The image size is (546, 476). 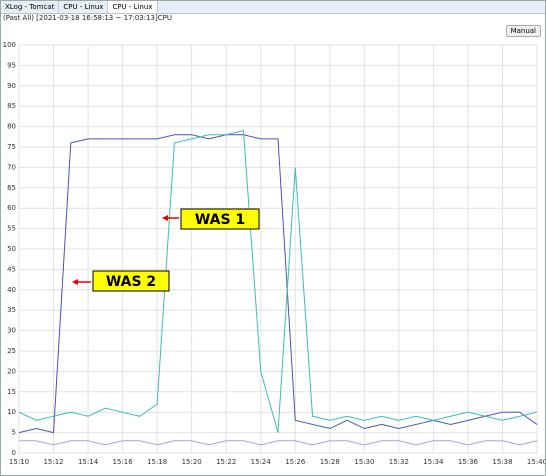 I want to click on x-tick-label: 15:14, so click(x=88, y=462).